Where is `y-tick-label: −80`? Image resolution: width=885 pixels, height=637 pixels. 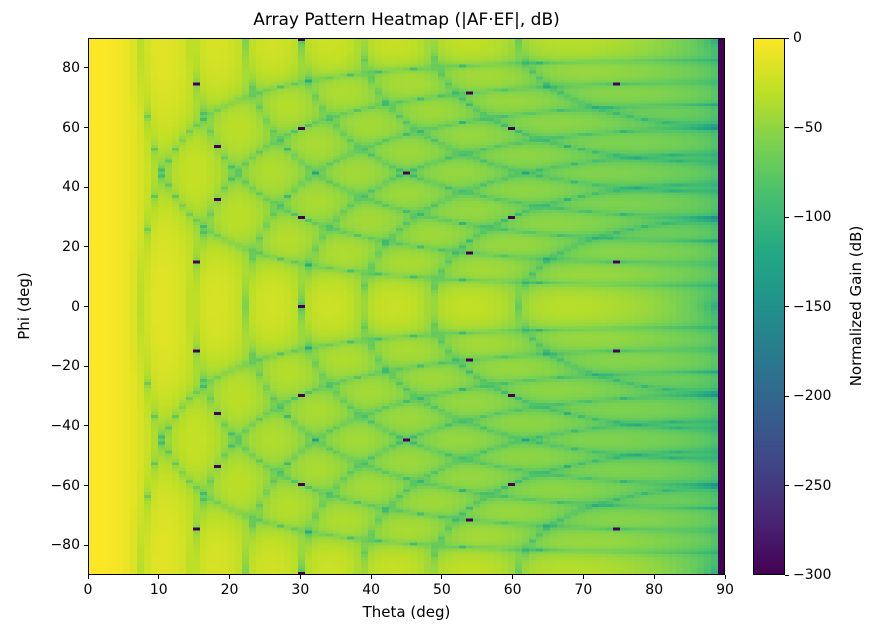
y-tick-label: −80 is located at coordinates (65, 545).